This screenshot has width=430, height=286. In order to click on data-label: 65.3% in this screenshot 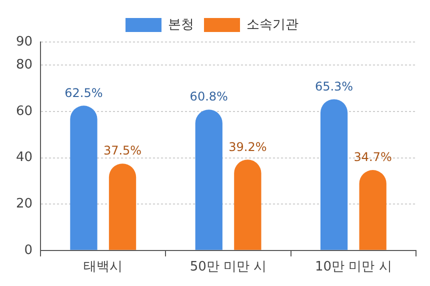, I will do `click(334, 86)`.